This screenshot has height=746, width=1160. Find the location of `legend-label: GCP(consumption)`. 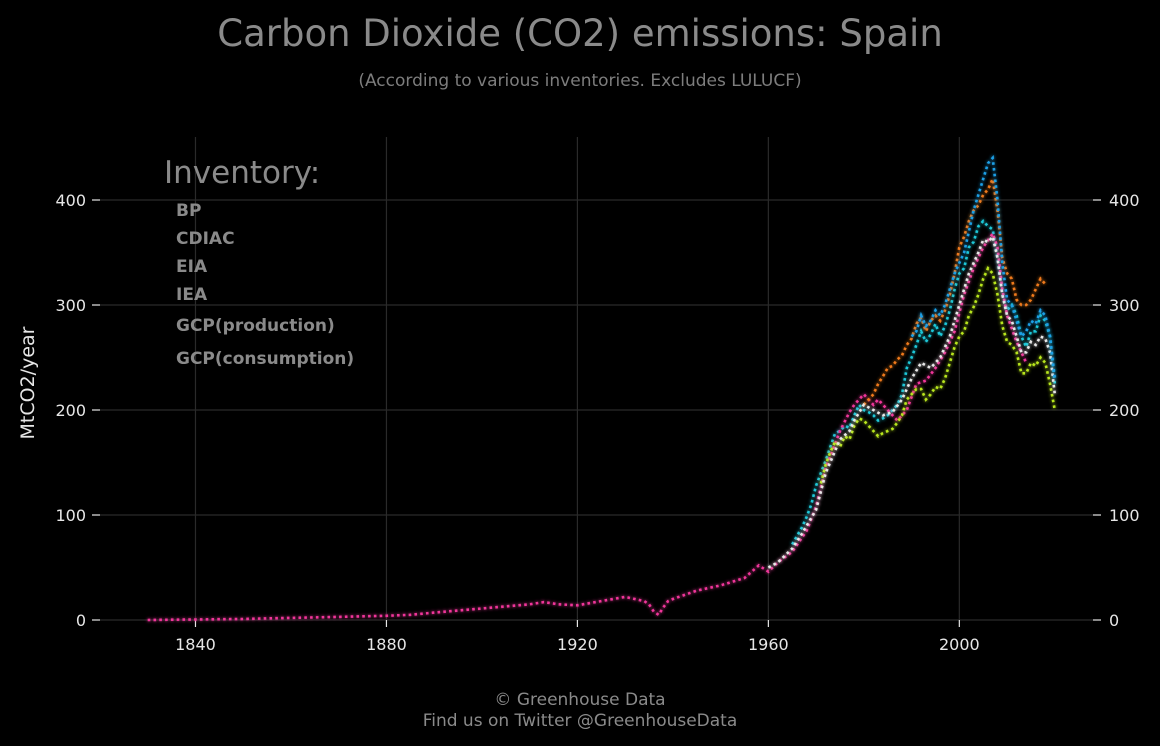

legend-label: GCP(consumption) is located at coordinates (265, 359).